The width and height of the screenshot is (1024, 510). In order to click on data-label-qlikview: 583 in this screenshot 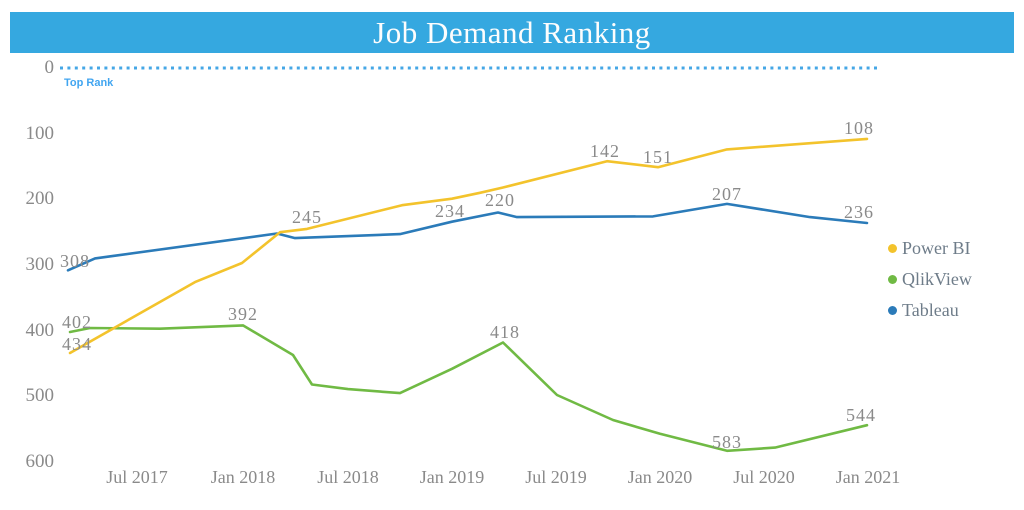, I will do `click(727, 442)`.